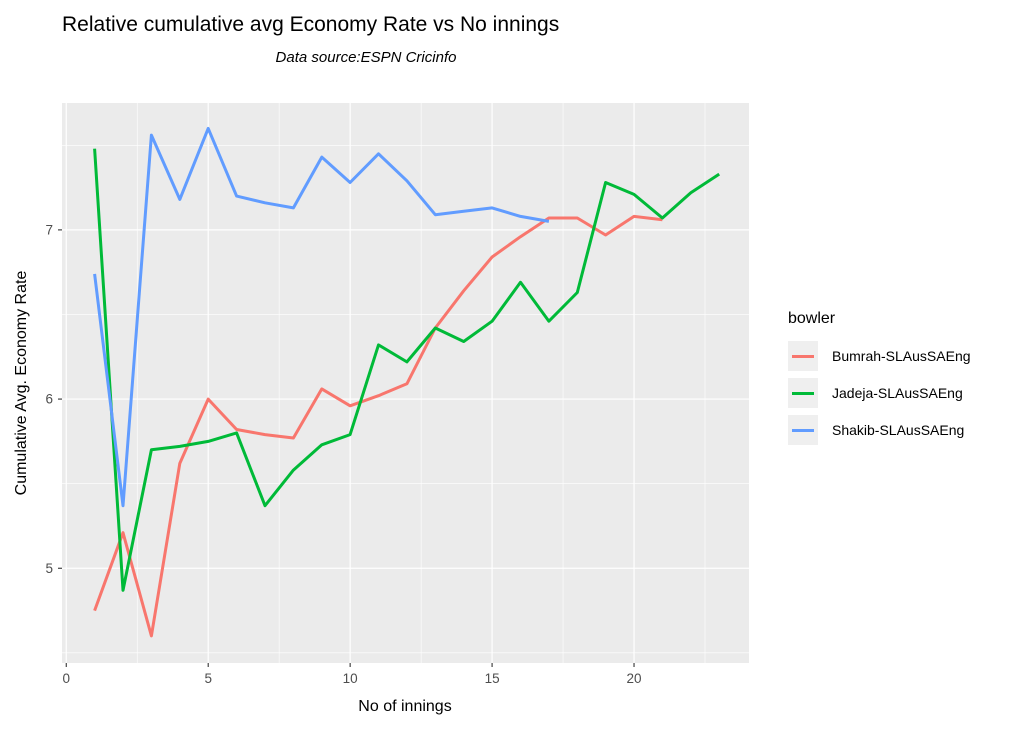 This screenshot has height=731, width=1024. I want to click on legend-item: Shakib-SLAusSAEng, so click(879, 430).